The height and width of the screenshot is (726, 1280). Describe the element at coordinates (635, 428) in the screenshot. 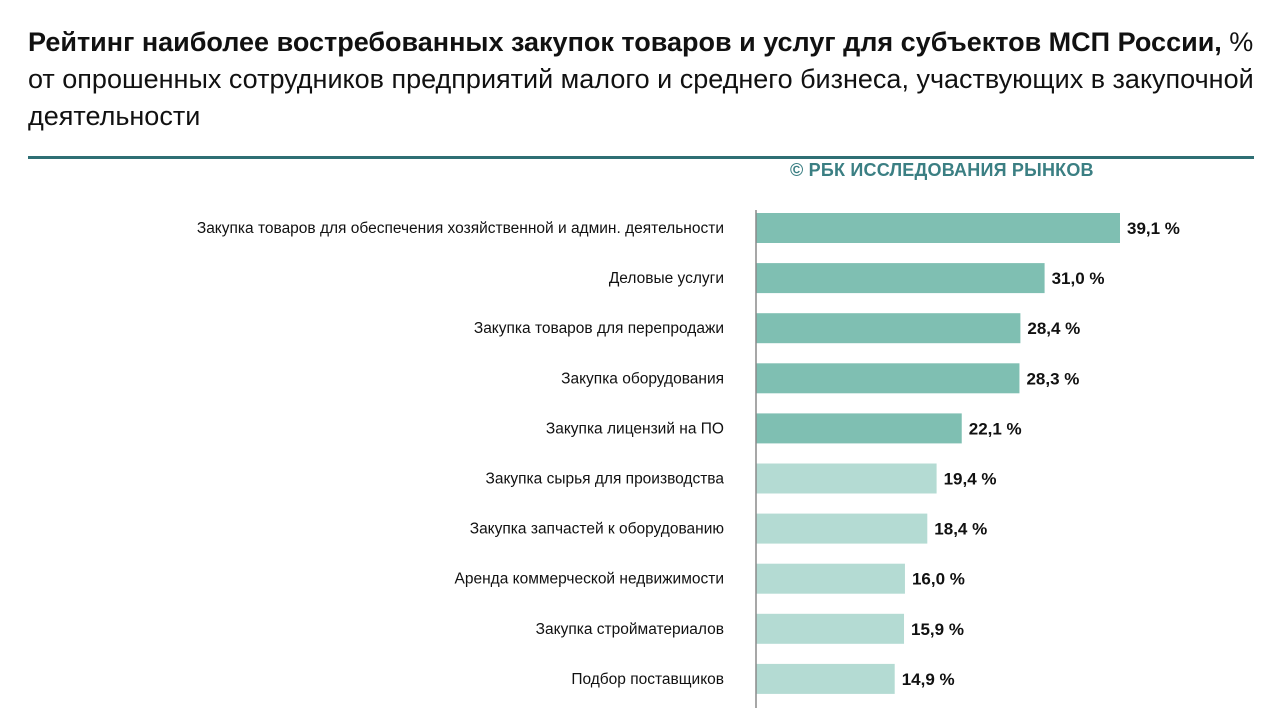

I see `category-label-5: Закупка лицензий на ПО` at that location.